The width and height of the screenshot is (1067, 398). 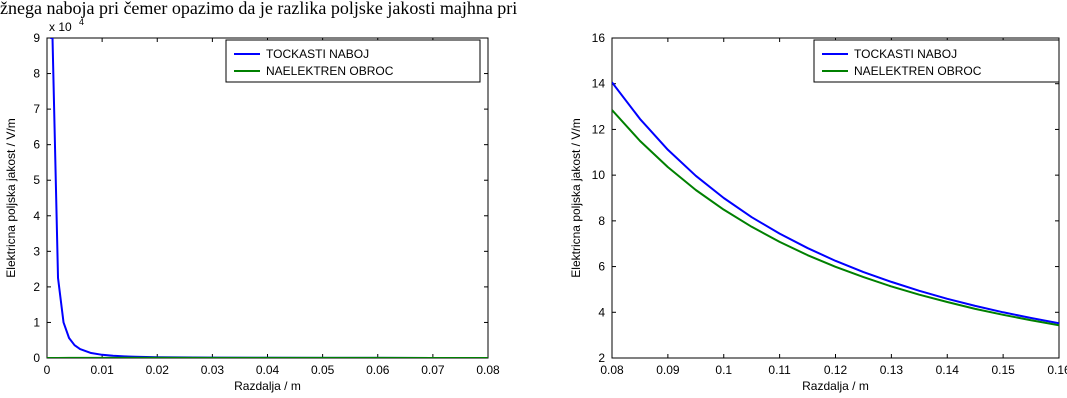 I want to click on x-tick-label: 0.1, so click(x=723, y=370).